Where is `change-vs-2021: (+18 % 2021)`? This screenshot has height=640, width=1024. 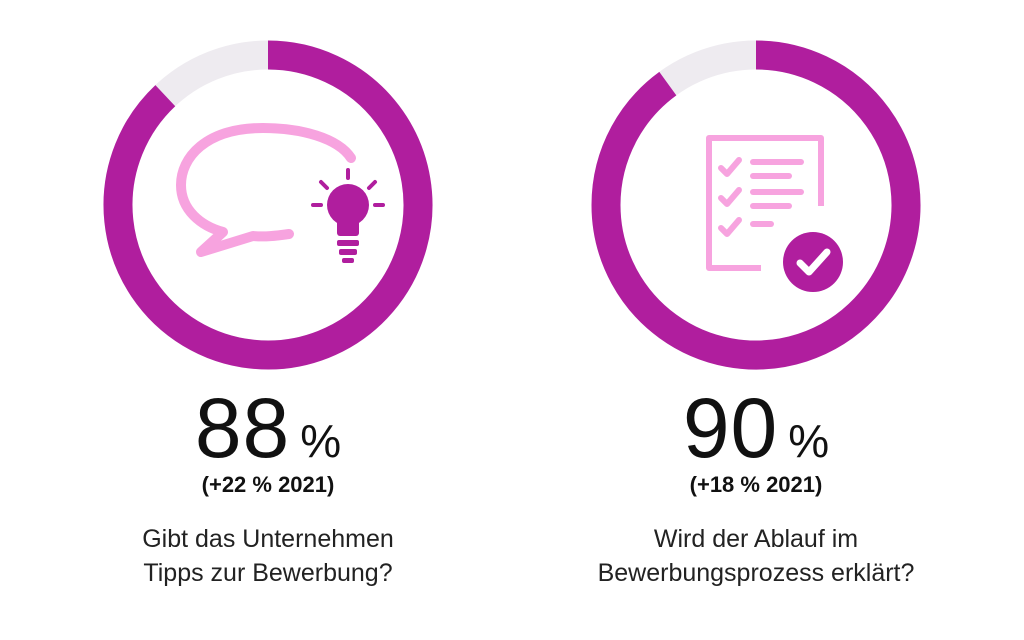 change-vs-2021: (+18 % 2021) is located at coordinates (756, 484).